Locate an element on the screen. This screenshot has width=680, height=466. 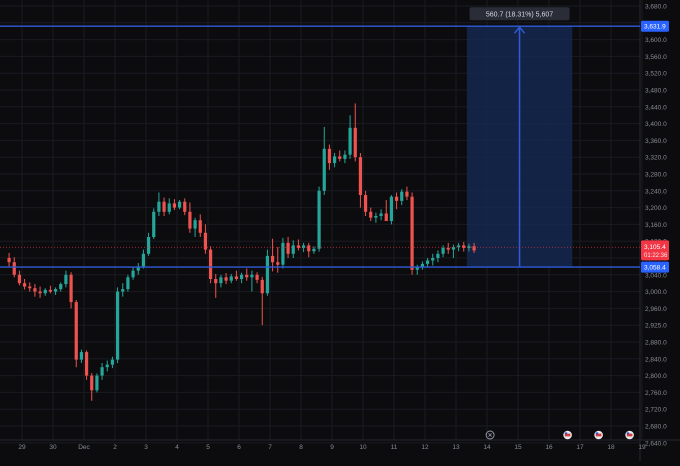
price-tag-label: 3,631.9 is located at coordinates (655, 27).